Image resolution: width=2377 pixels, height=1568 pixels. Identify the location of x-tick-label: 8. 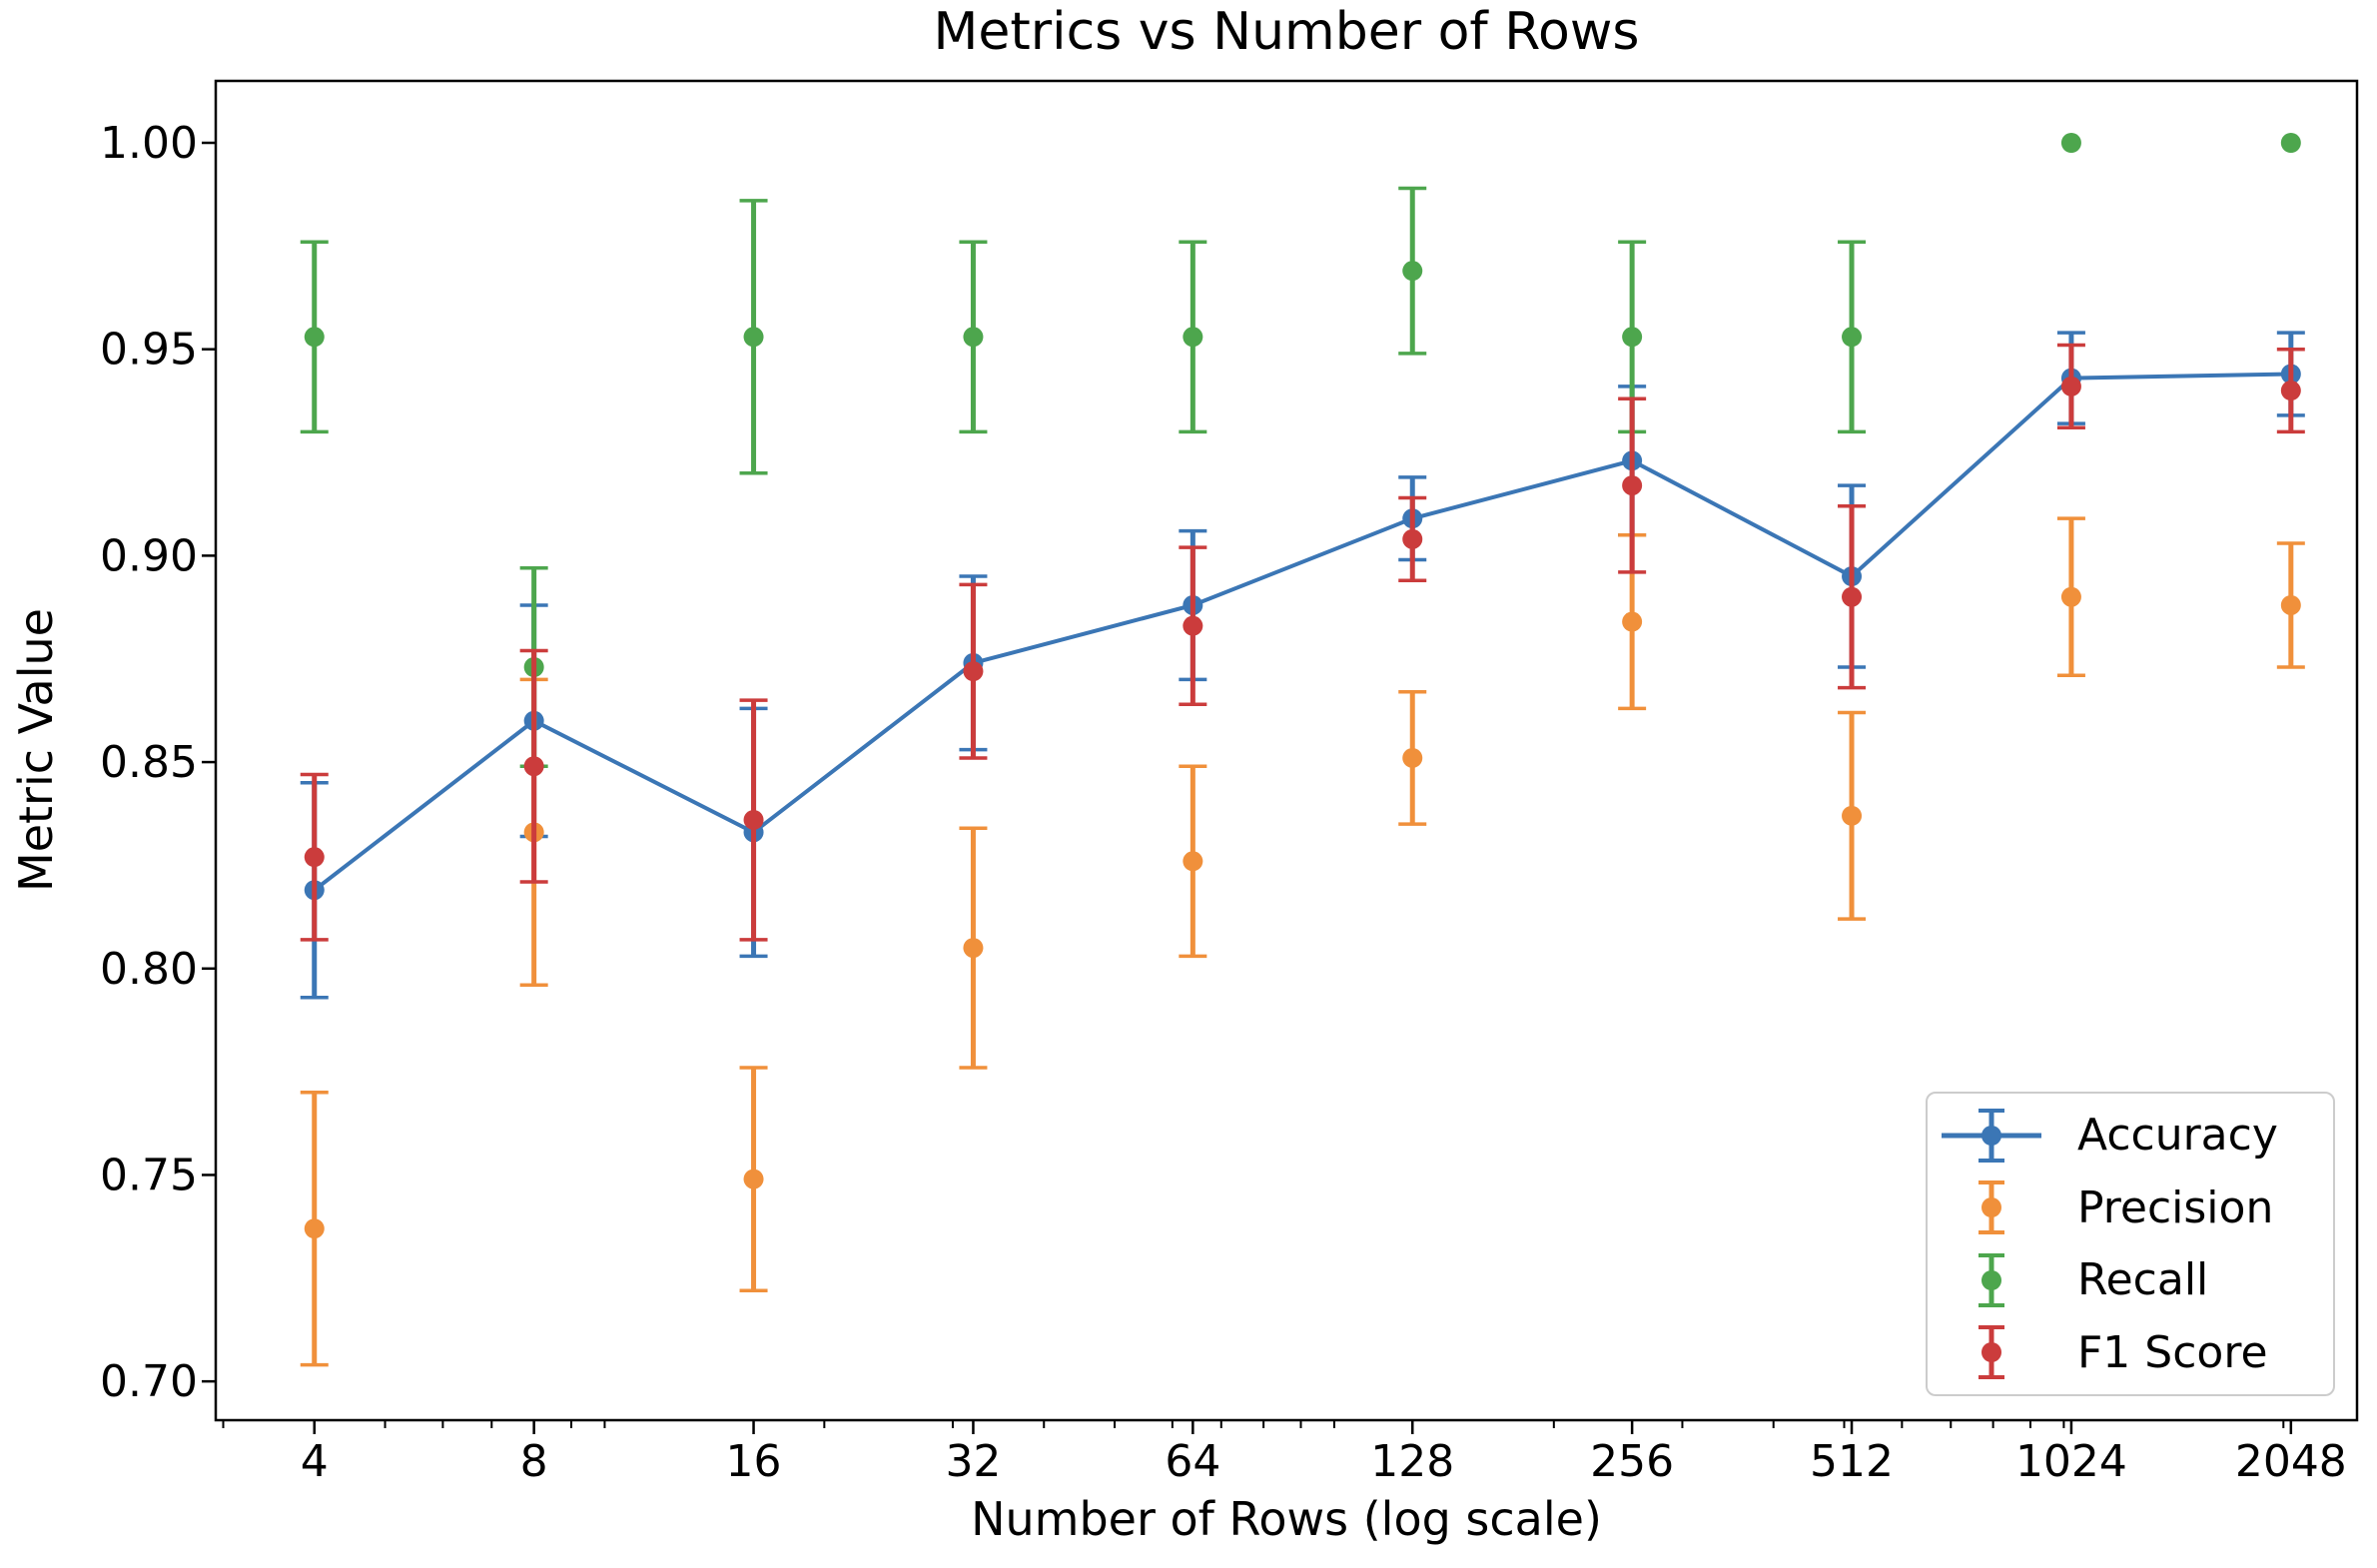
(534, 1461).